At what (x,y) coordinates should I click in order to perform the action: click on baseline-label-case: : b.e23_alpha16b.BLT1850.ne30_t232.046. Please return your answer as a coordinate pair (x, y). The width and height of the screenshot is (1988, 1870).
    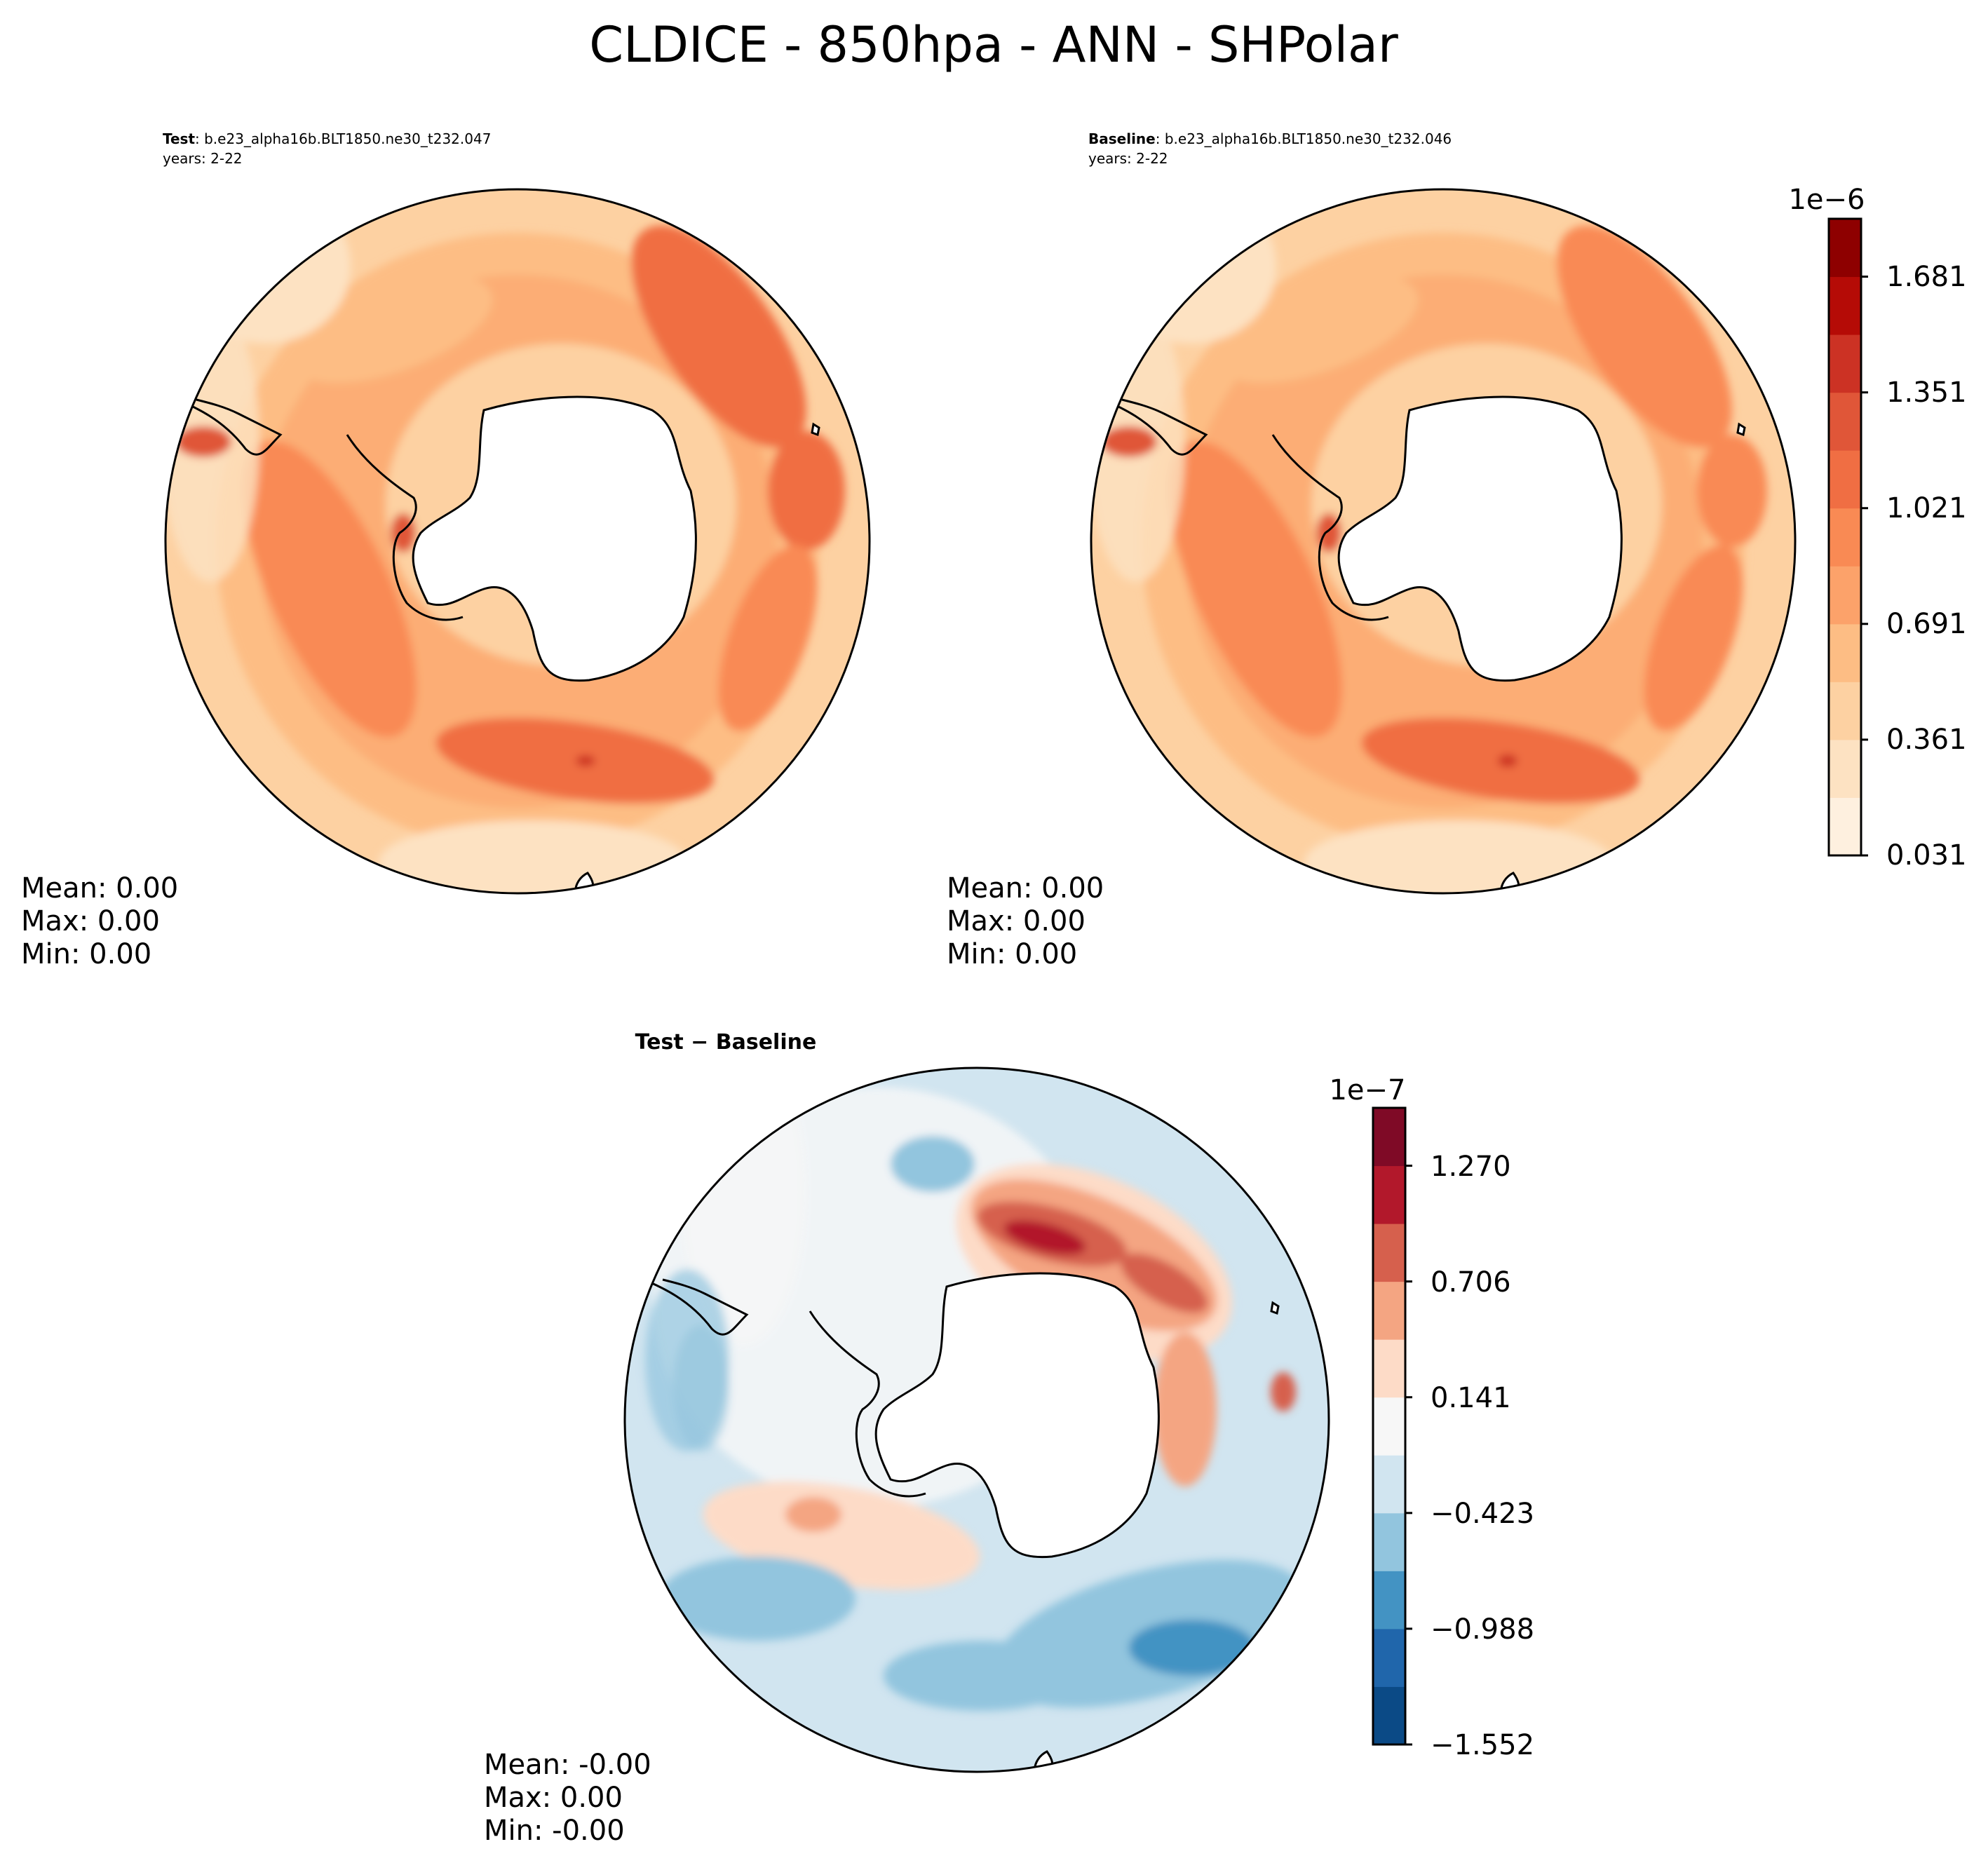
    Looking at the image, I should click on (1304, 138).